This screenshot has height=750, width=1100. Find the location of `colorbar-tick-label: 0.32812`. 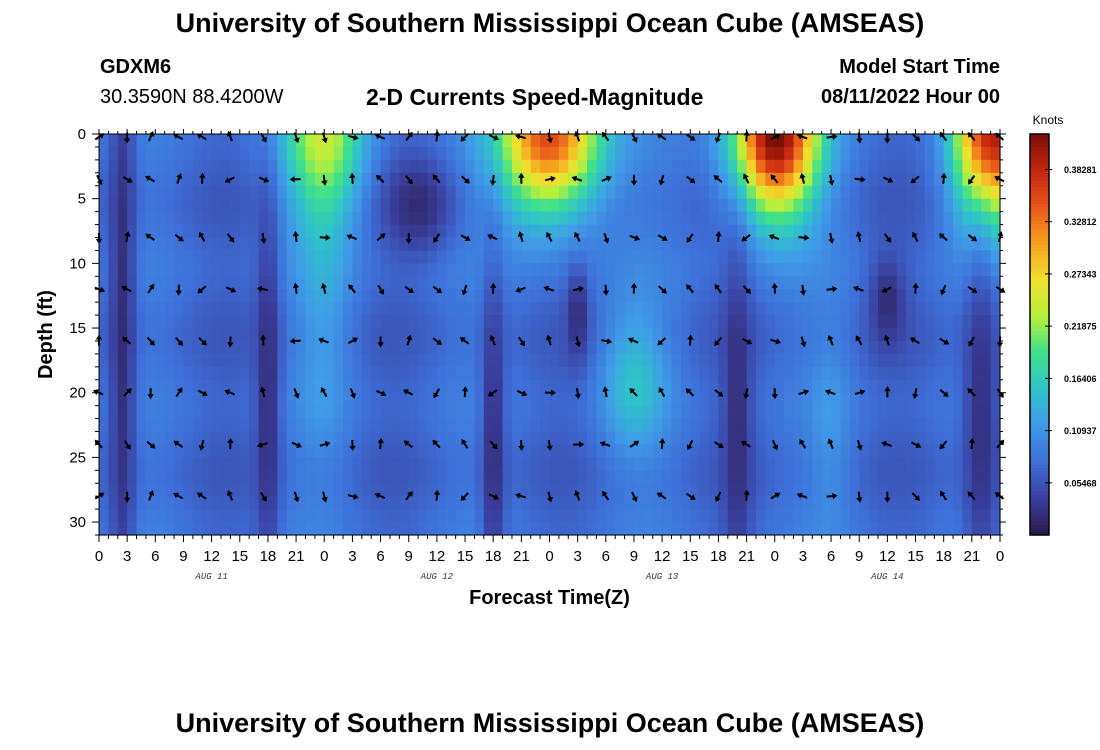

colorbar-tick-label: 0.32812 is located at coordinates (1080, 222).